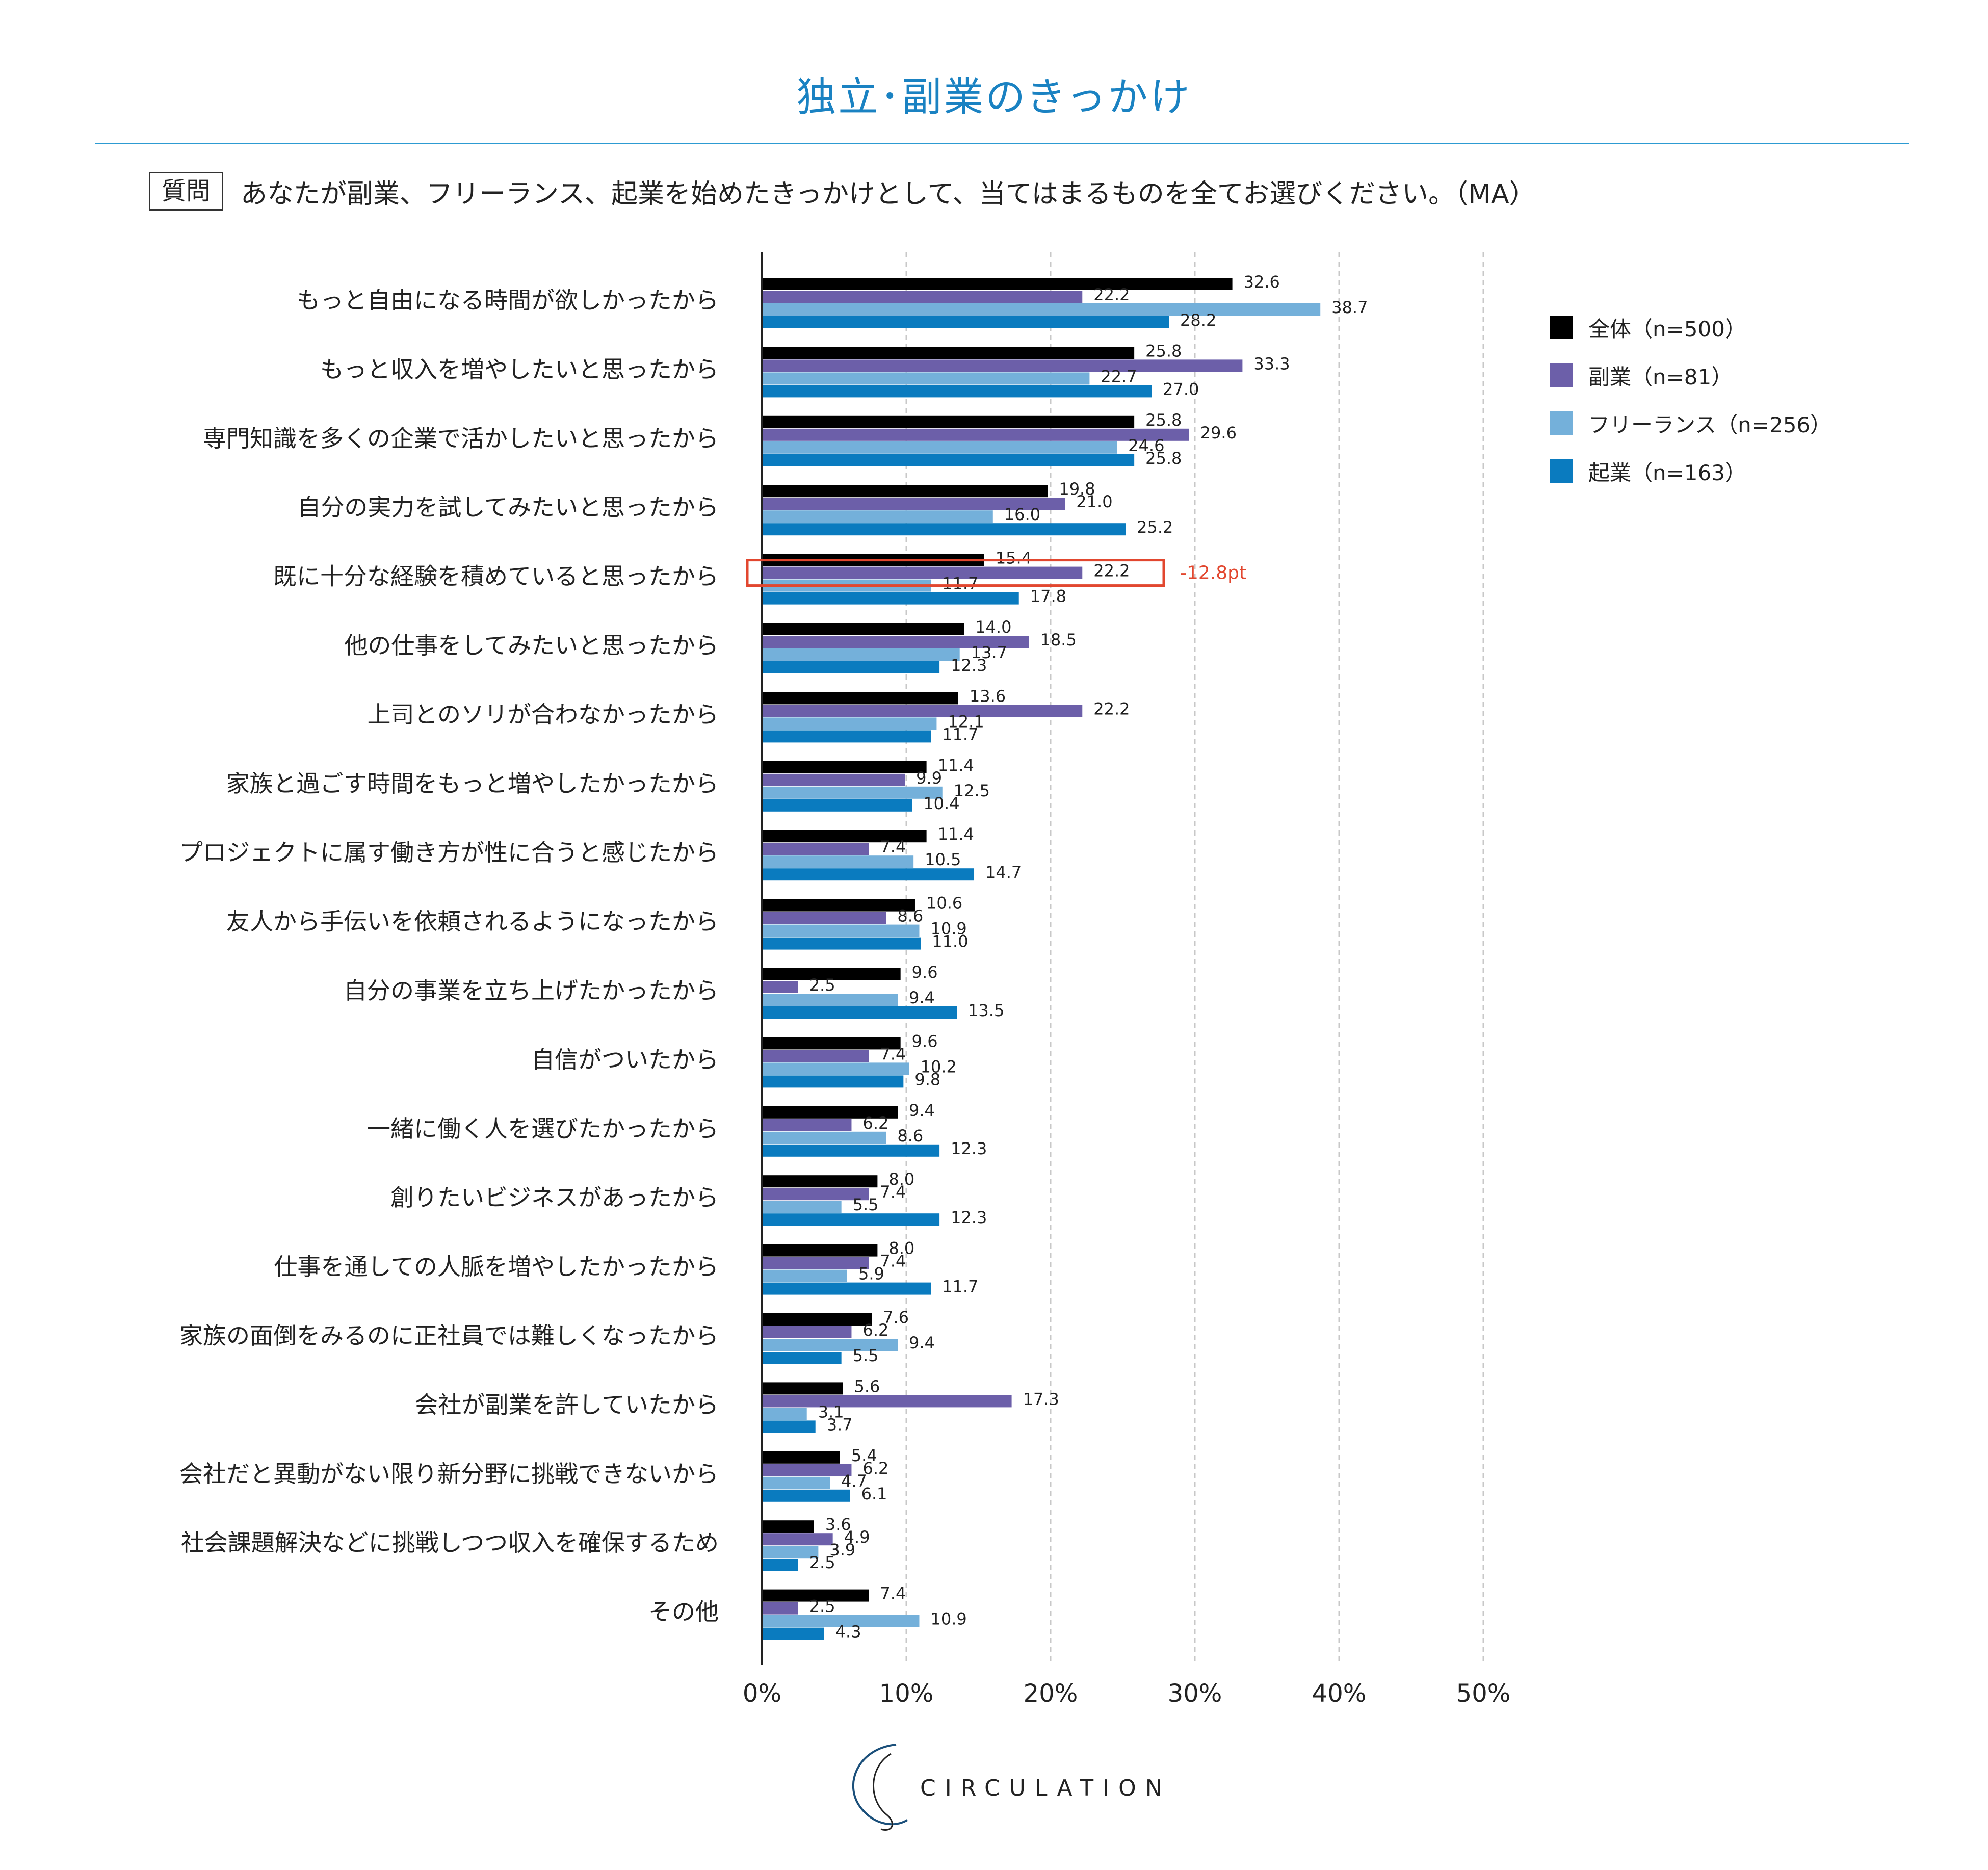 This screenshot has height=1870, width=1988. I want to click on highlight-box, so click(956, 573).